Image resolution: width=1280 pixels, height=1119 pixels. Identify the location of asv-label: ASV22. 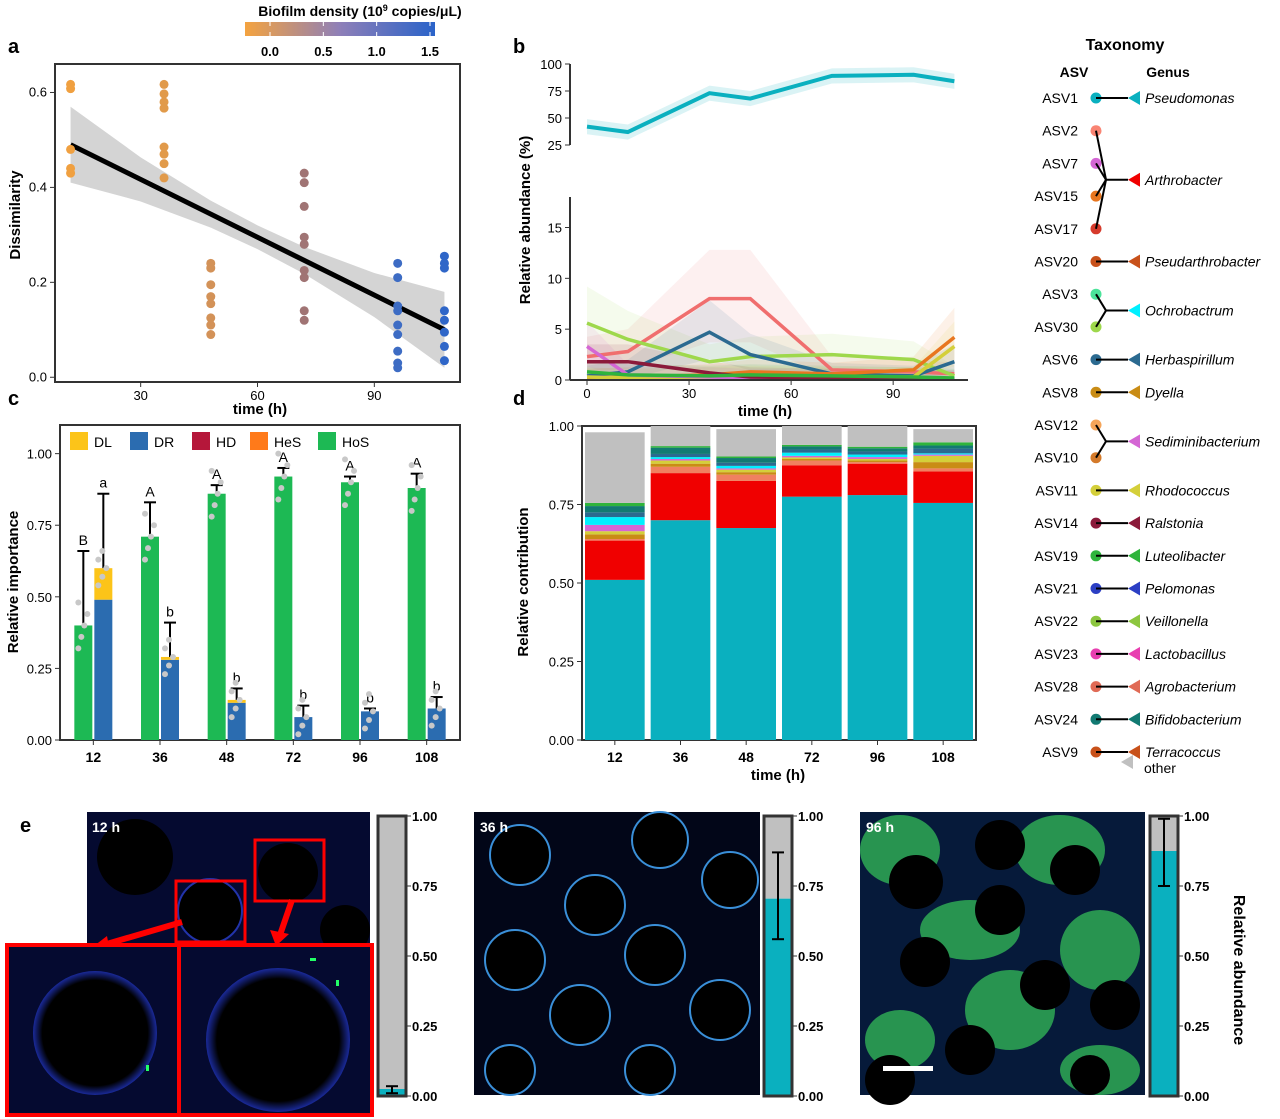
(1056, 621).